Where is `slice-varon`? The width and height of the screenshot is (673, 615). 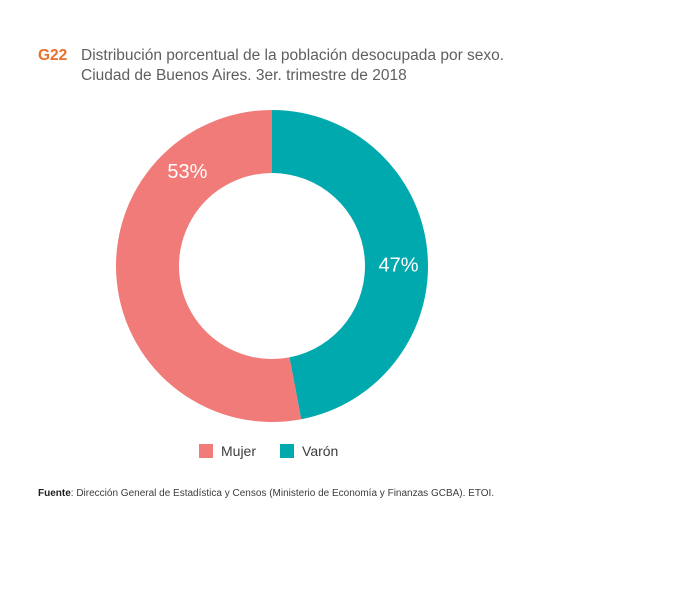 slice-varon is located at coordinates (350, 265).